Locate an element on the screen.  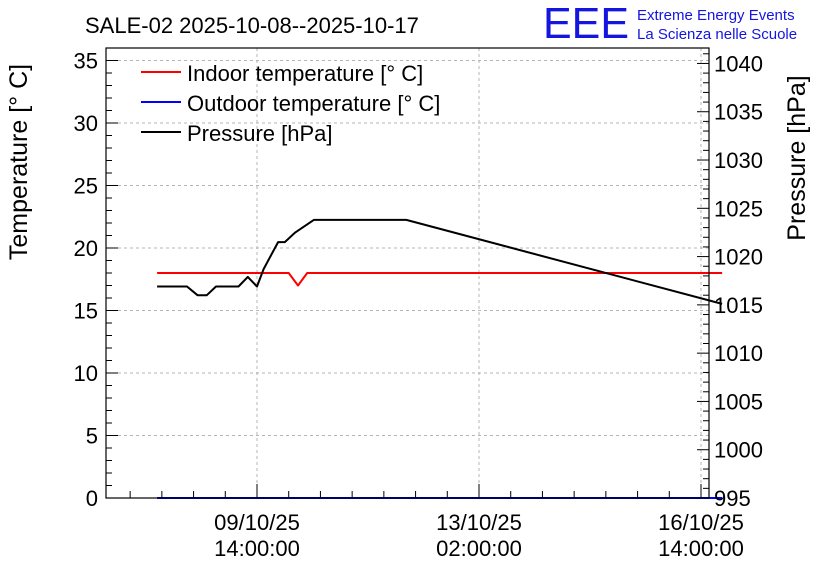
y-right-tick-label: 1000 is located at coordinates (738, 450).